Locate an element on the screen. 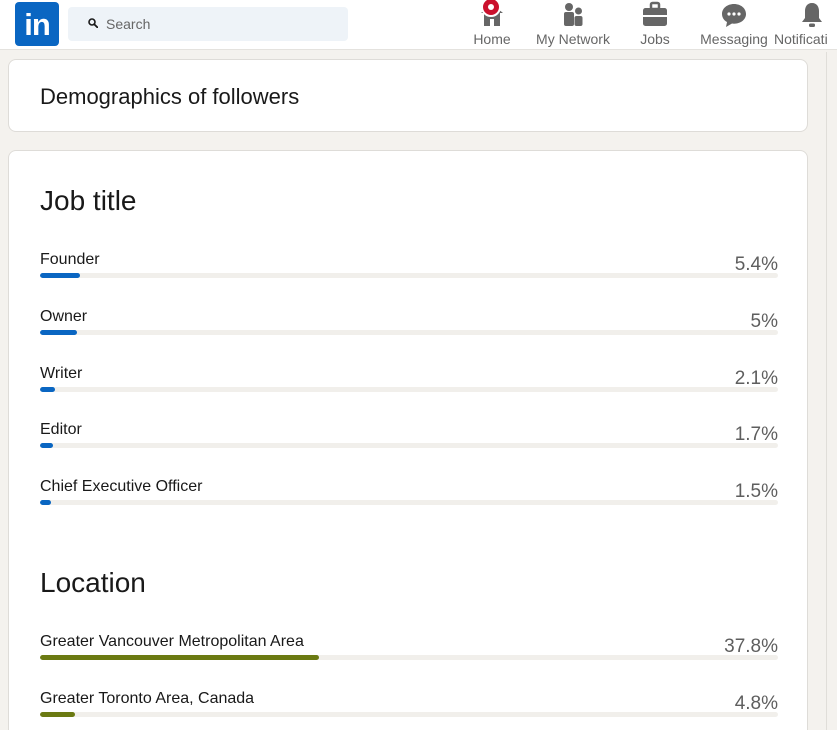 This screenshot has height=730, width=837. messaging-icon is located at coordinates (734, 15).